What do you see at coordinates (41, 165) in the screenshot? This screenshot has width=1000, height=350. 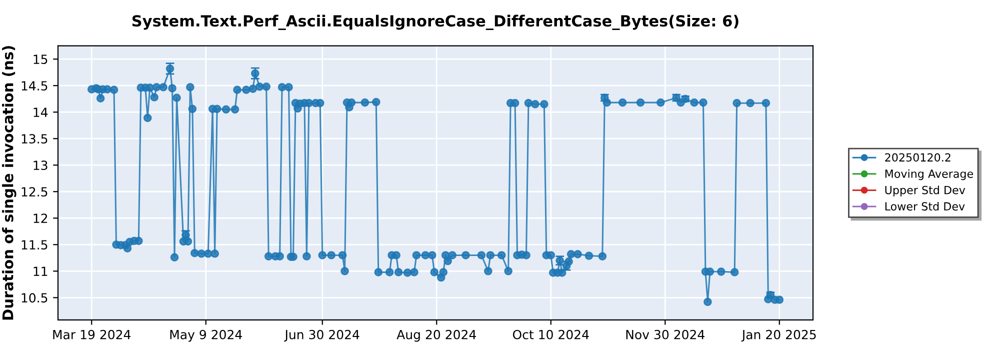 I see `y-tick-label: 13` at bounding box center [41, 165].